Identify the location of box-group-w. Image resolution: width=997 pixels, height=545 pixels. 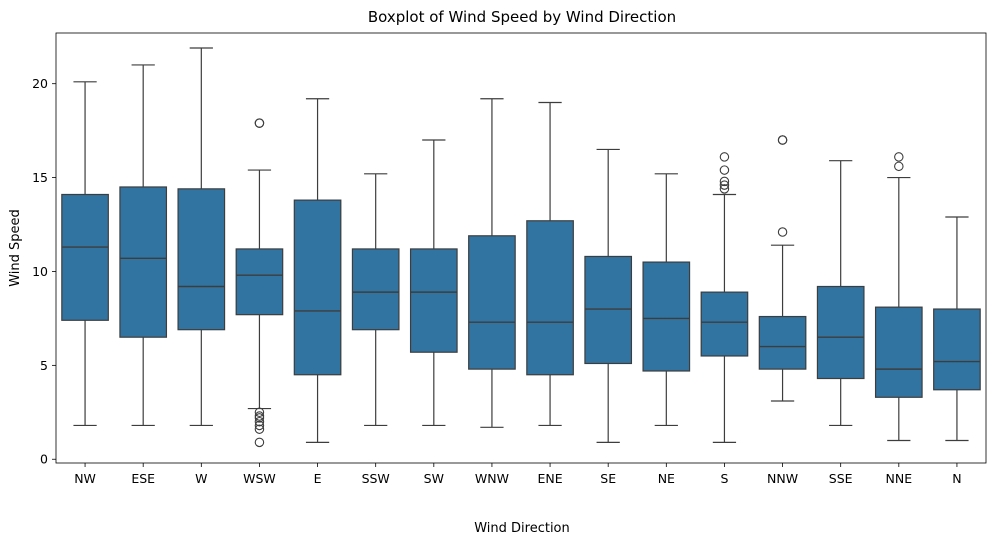
(201, 237).